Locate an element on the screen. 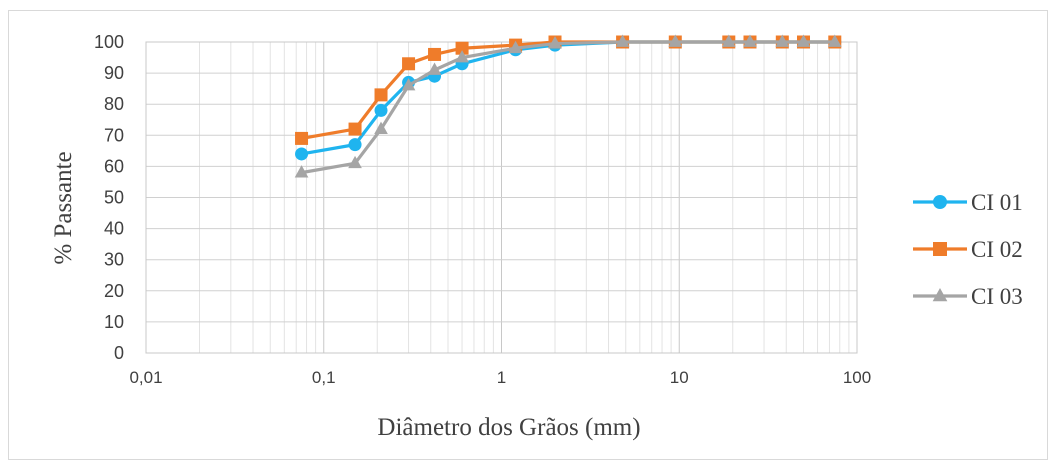 Image resolution: width=1053 pixels, height=465 pixels. y-tick-label: 90 is located at coordinates (114, 73).